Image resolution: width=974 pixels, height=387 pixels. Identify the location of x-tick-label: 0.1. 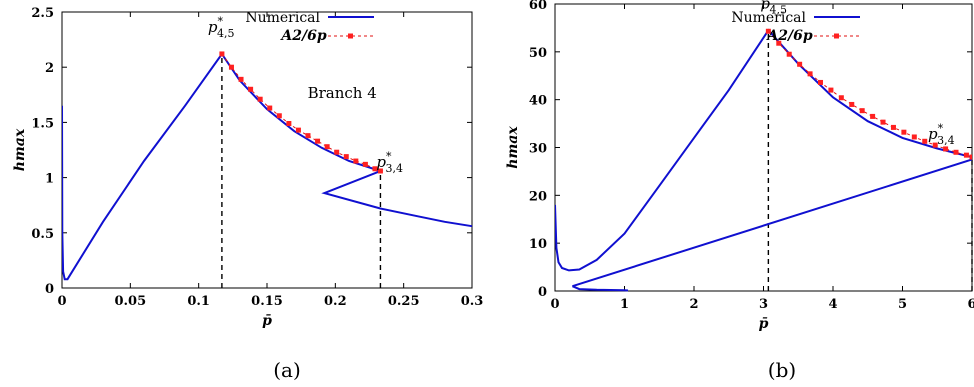
(198, 301).